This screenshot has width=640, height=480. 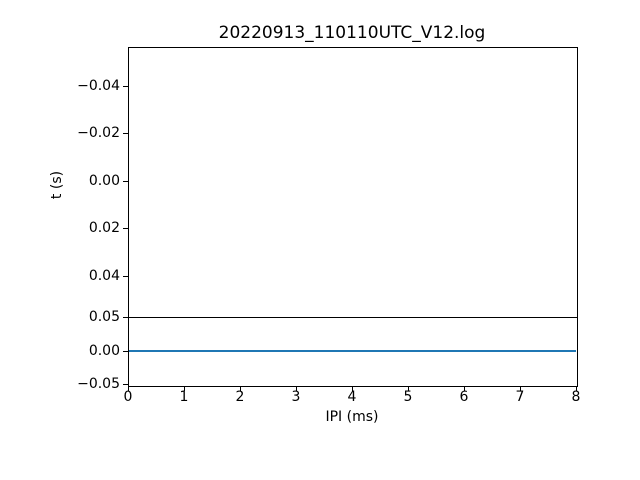 What do you see at coordinates (104, 228) in the screenshot?
I see `ytick-label: 0.02` at bounding box center [104, 228].